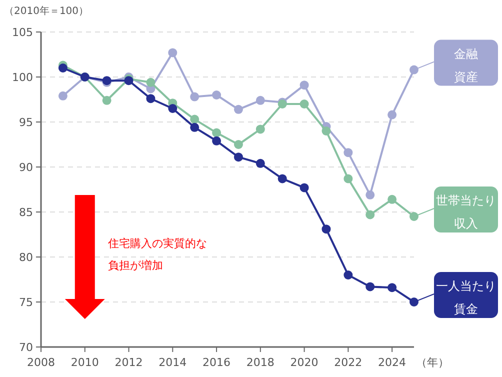 This screenshot has height=377, width=502. Describe the element at coordinates (22, 77) in the screenshot. I see `y-tick-label: 100` at that location.